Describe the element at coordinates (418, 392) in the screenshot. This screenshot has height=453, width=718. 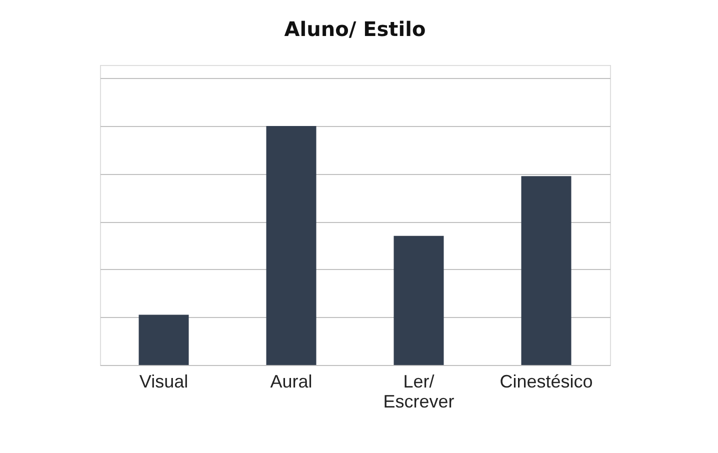
I see `x-tick-label: Ler/ Escrever` at that location.